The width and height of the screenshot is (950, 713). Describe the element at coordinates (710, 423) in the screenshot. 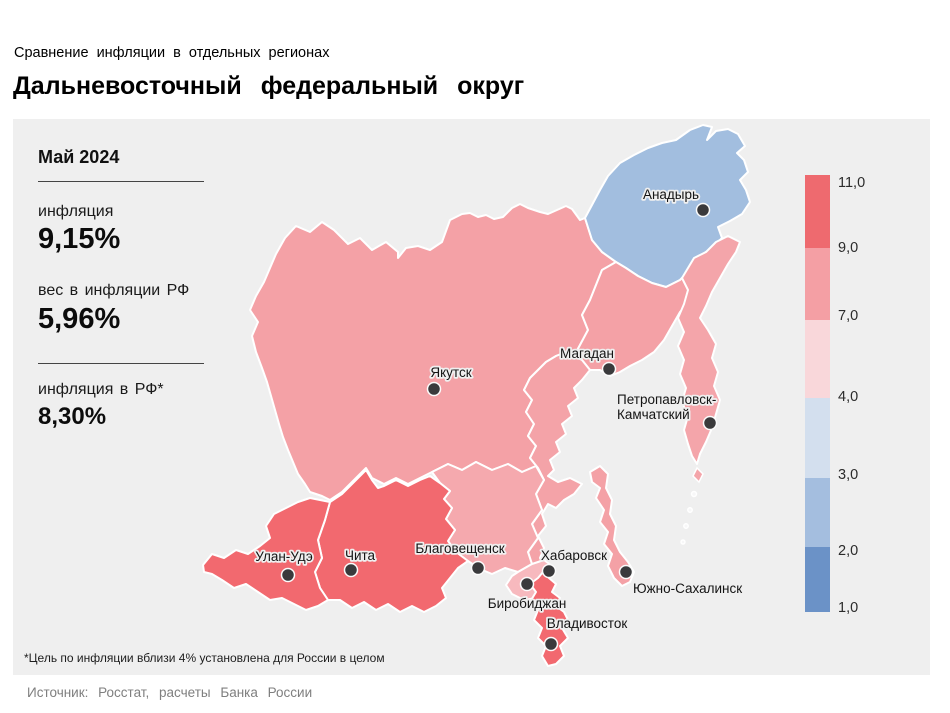

I see `city-dot-petropavlovsk` at that location.